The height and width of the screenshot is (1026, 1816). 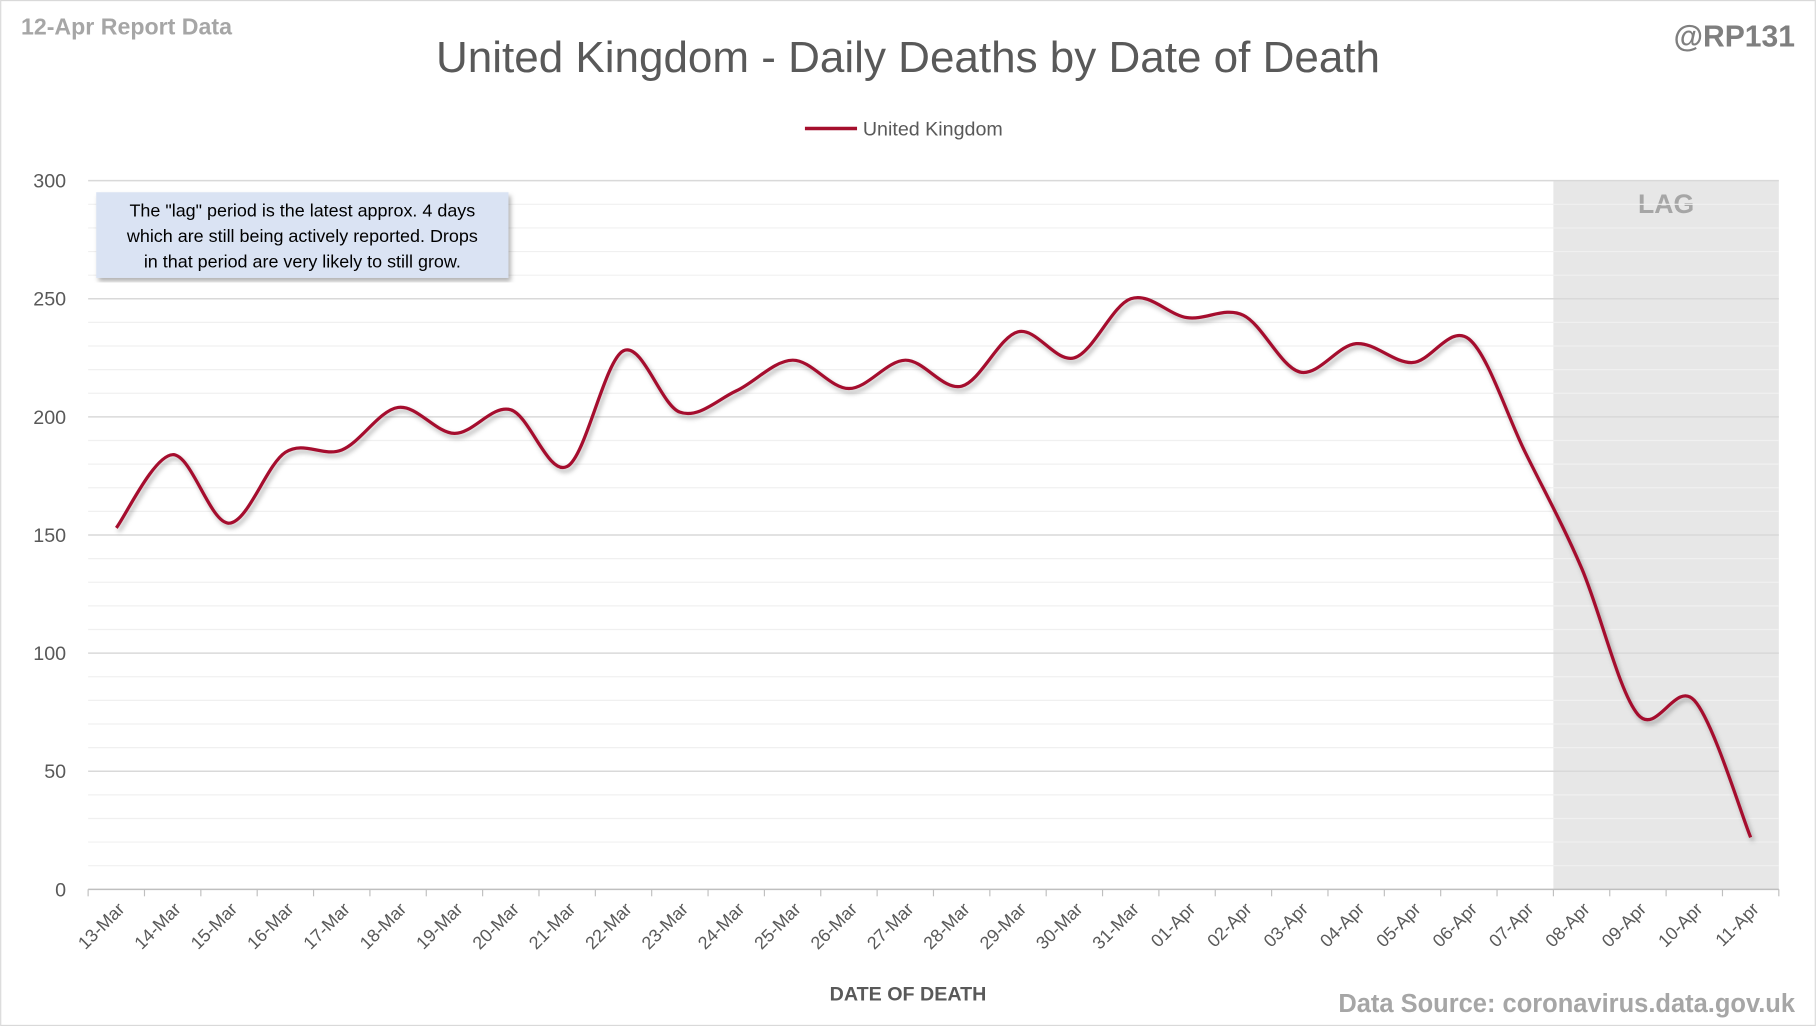 I want to click on legend: United Kingdom, so click(x=903, y=129).